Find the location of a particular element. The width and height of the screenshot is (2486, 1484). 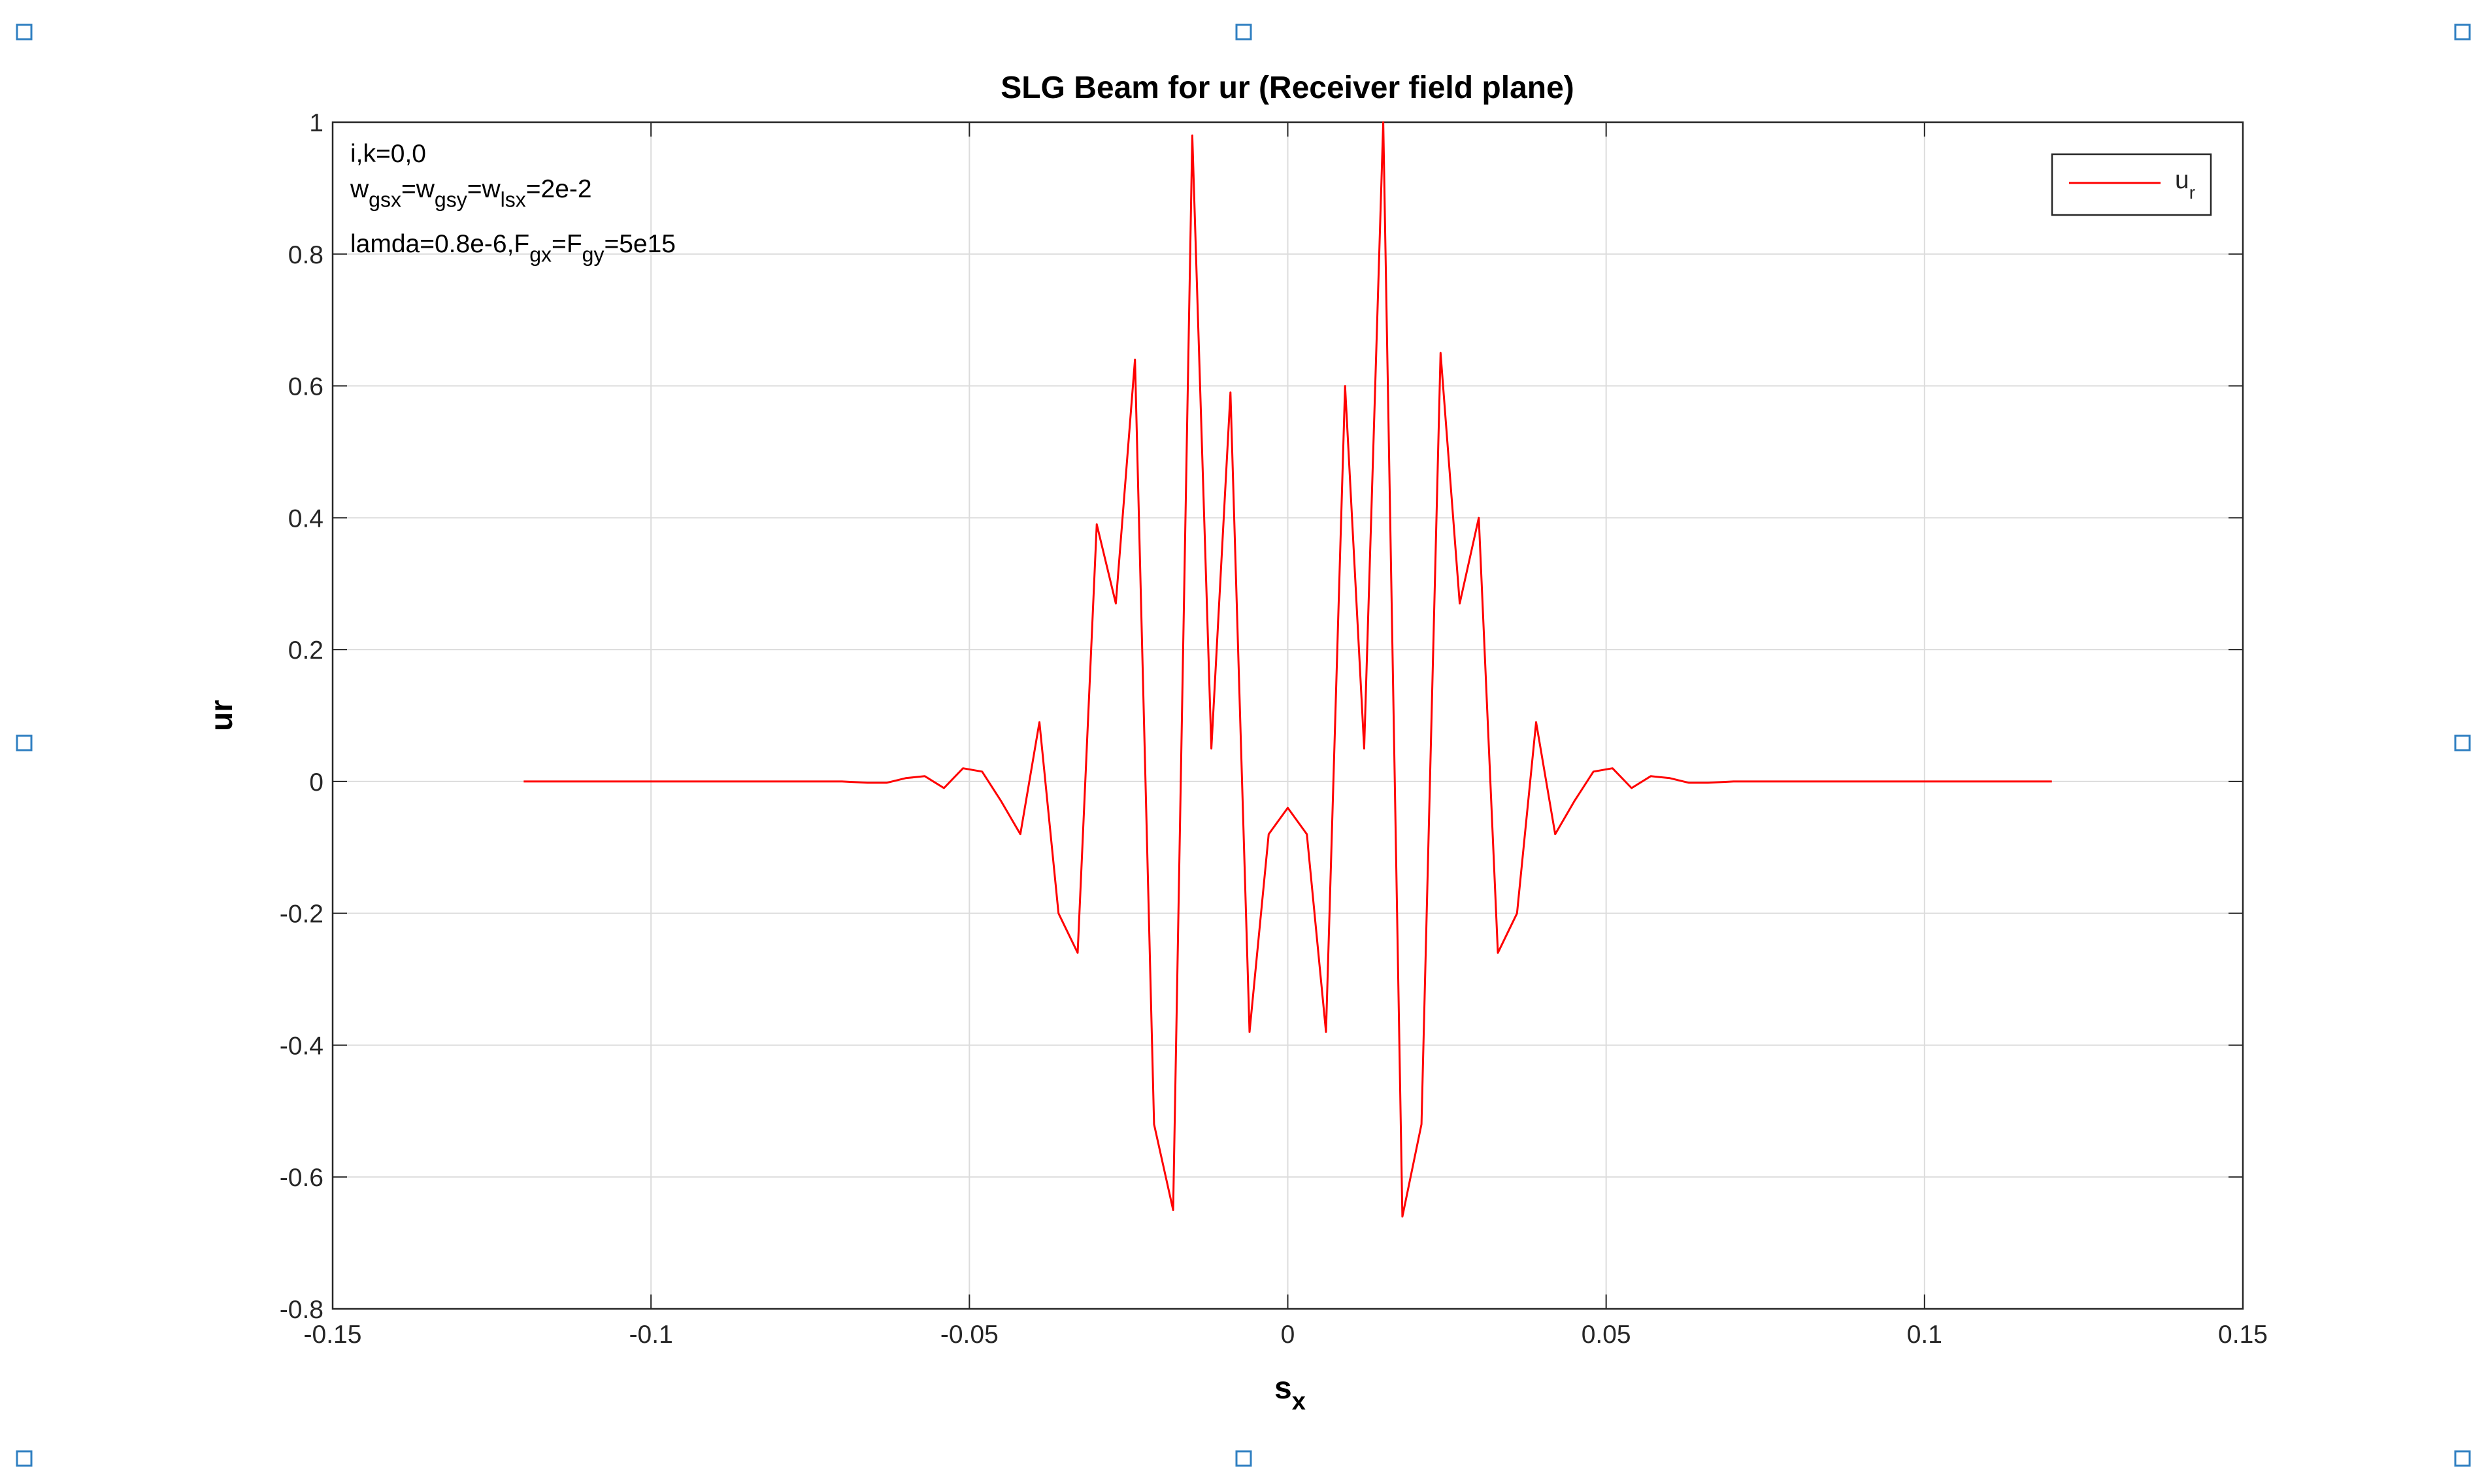

text-part: =F is located at coordinates (567, 244).